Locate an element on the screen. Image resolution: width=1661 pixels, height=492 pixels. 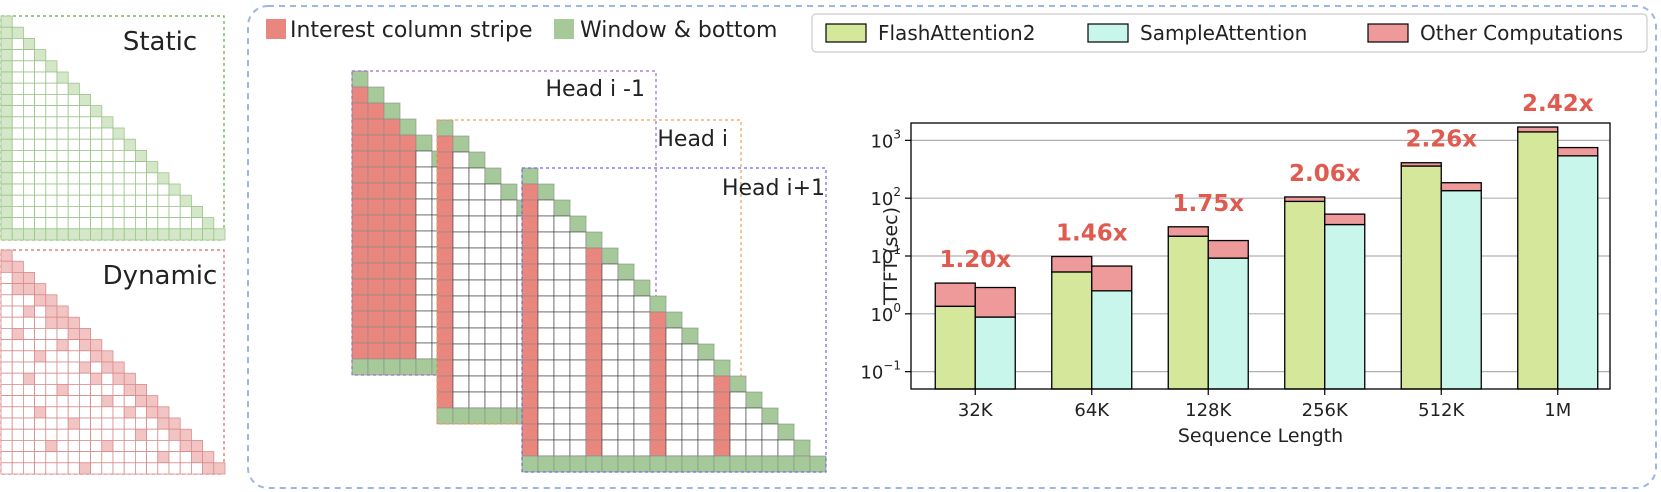
legend-flash-swatch is located at coordinates (846, 33).